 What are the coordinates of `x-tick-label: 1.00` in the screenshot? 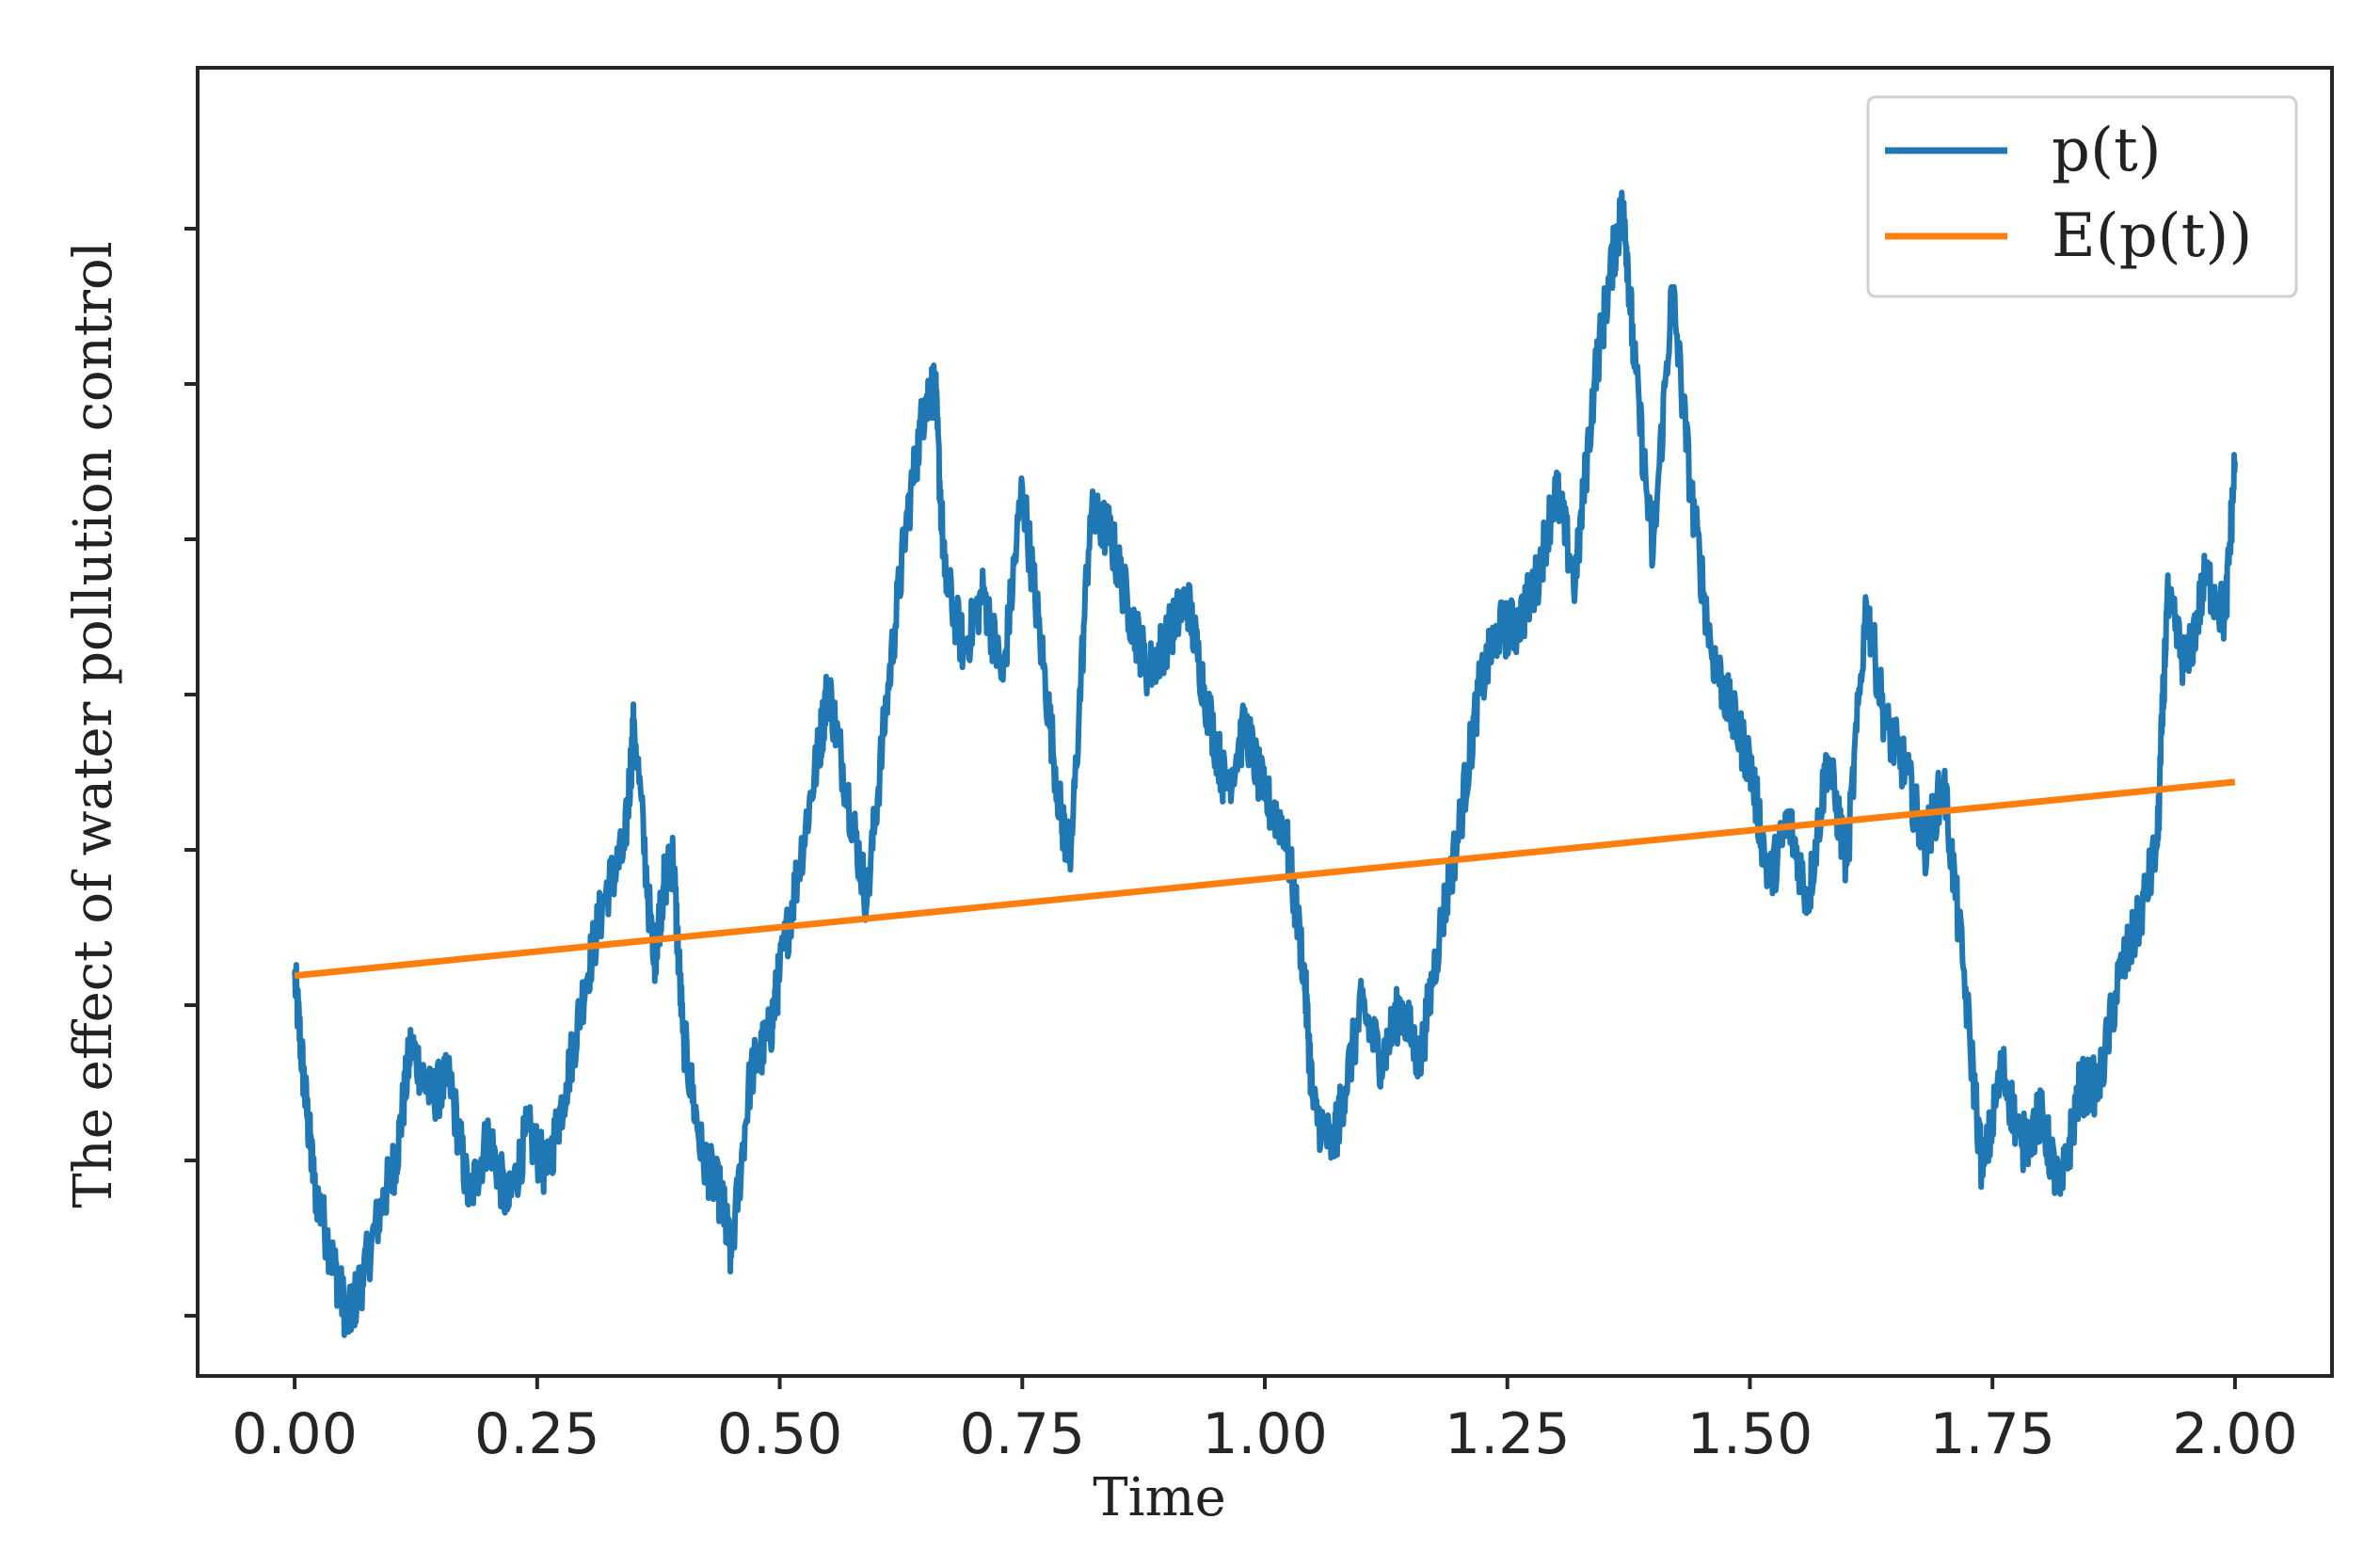 It's located at (1265, 1434).